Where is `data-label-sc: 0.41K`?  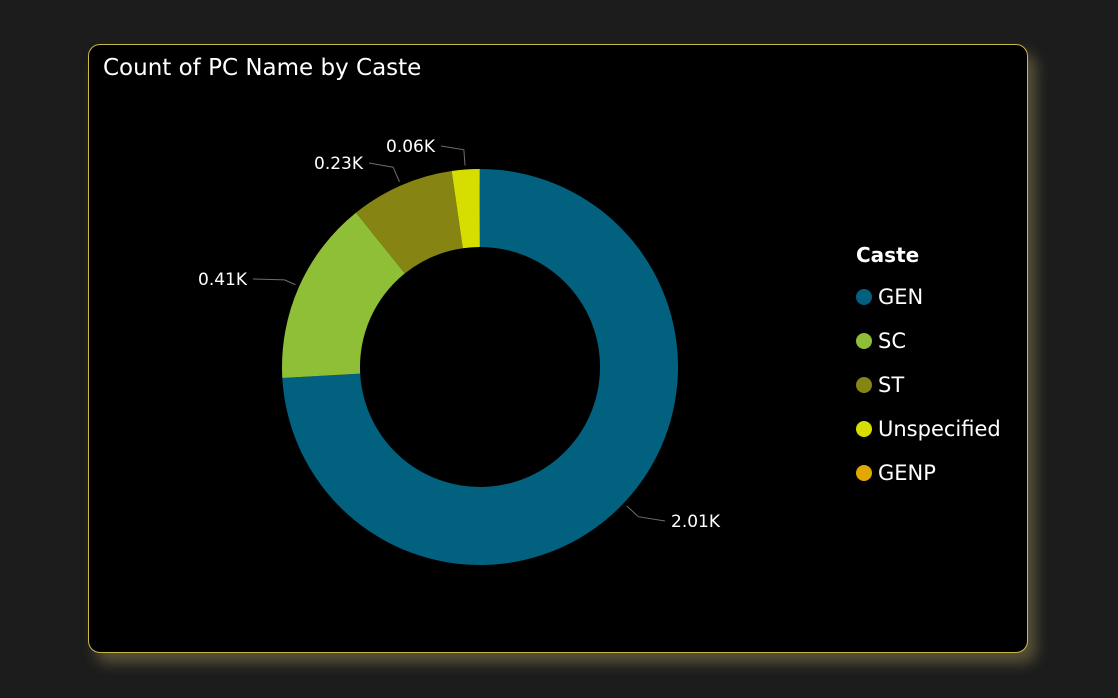 data-label-sc: 0.41K is located at coordinates (223, 280).